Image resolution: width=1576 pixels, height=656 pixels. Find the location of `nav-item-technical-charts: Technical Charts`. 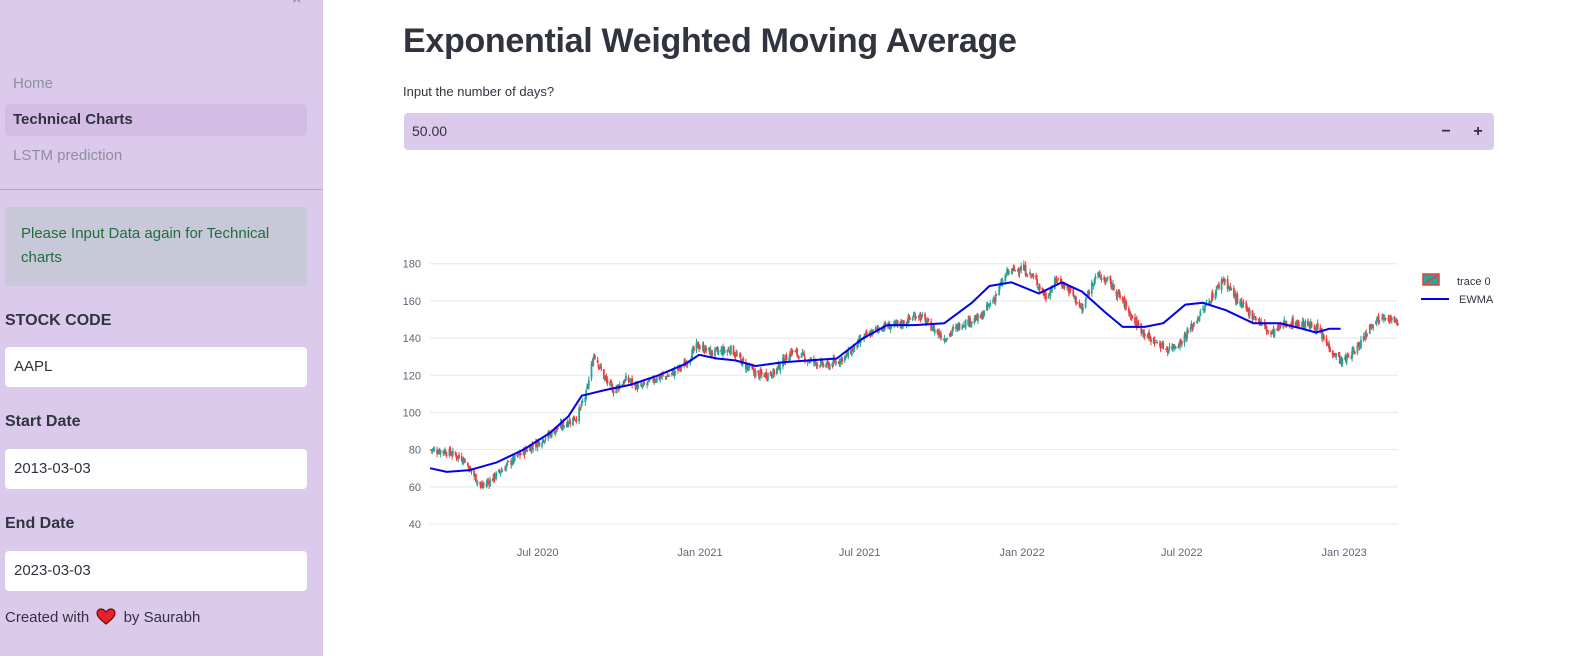

nav-item-technical-charts: Technical Charts is located at coordinates (156, 120).